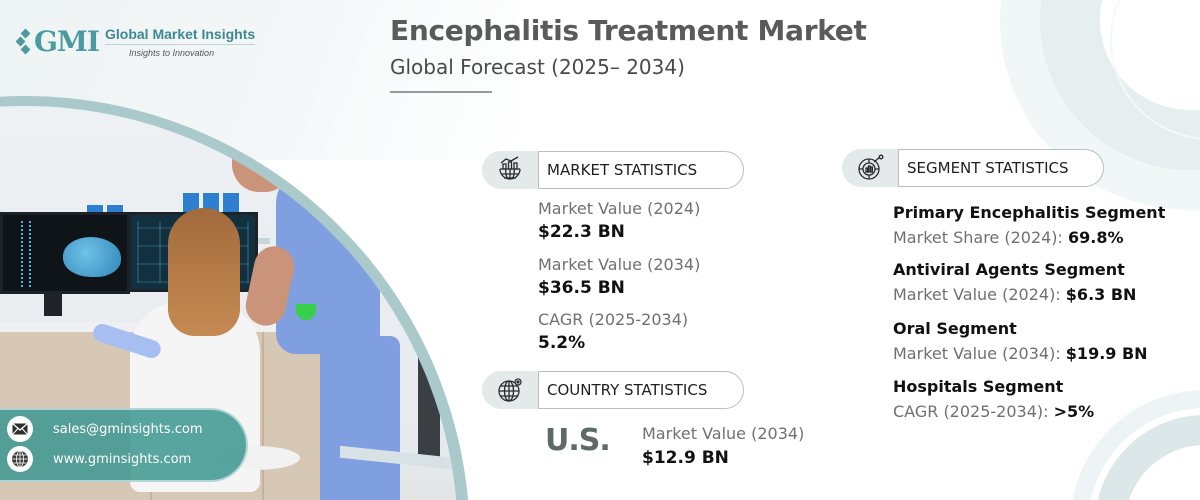  What do you see at coordinates (429, 386) in the screenshot?
I see `side-monitor` at bounding box center [429, 386].